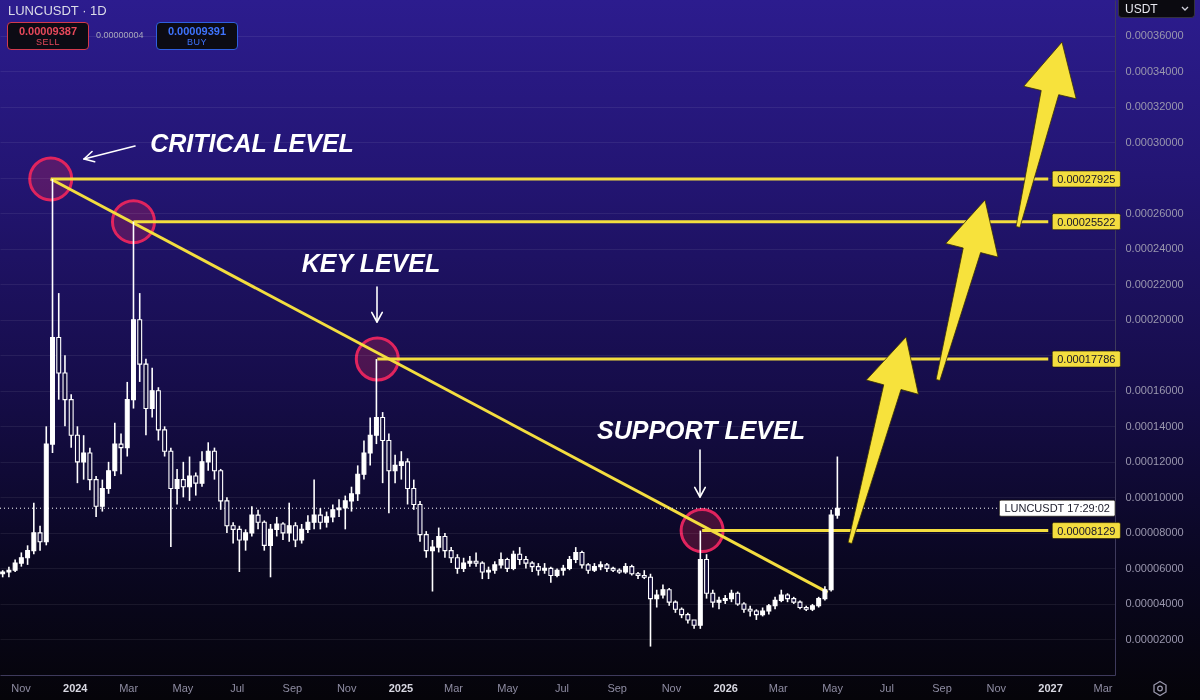 Image resolution: width=1200 pixels, height=700 pixels. I want to click on x-tick-label: 2024, so click(76, 687).